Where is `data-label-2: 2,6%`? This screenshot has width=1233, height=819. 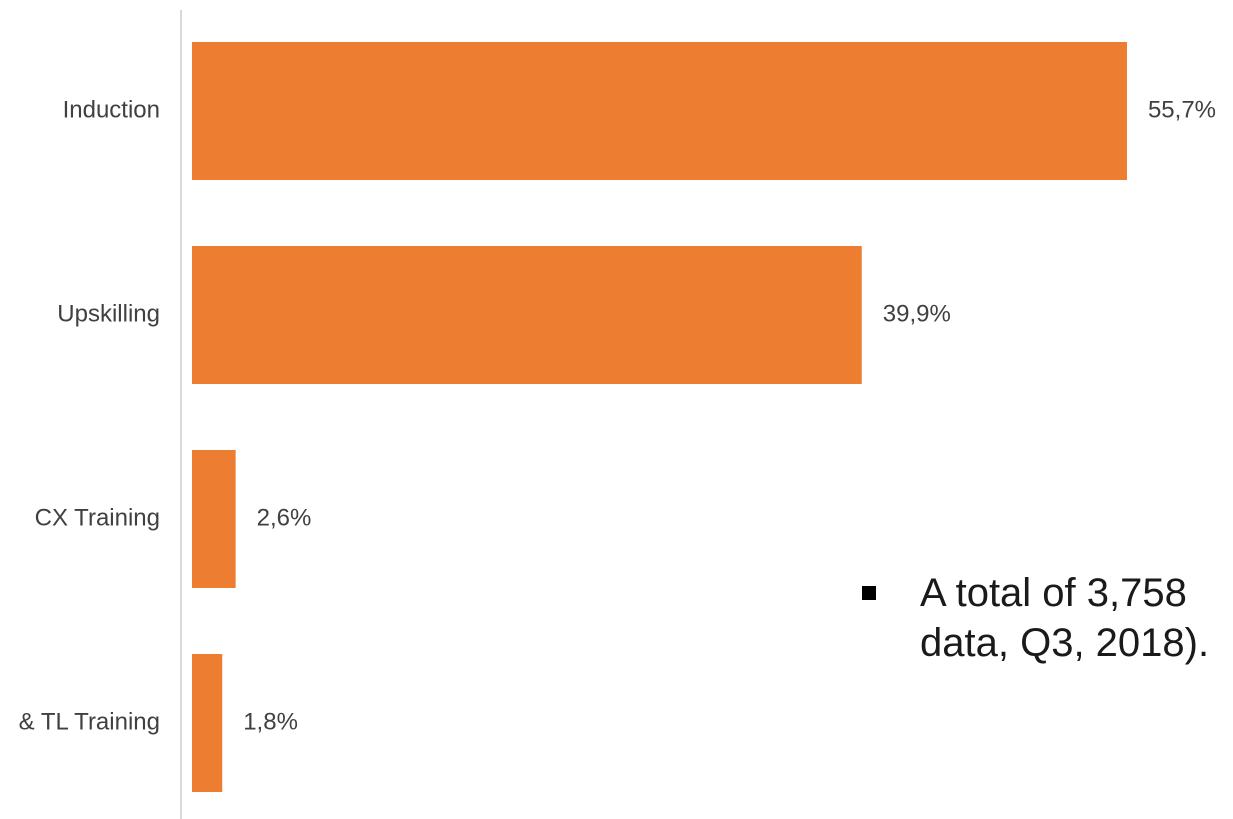
data-label-2: 2,6% is located at coordinates (284, 517).